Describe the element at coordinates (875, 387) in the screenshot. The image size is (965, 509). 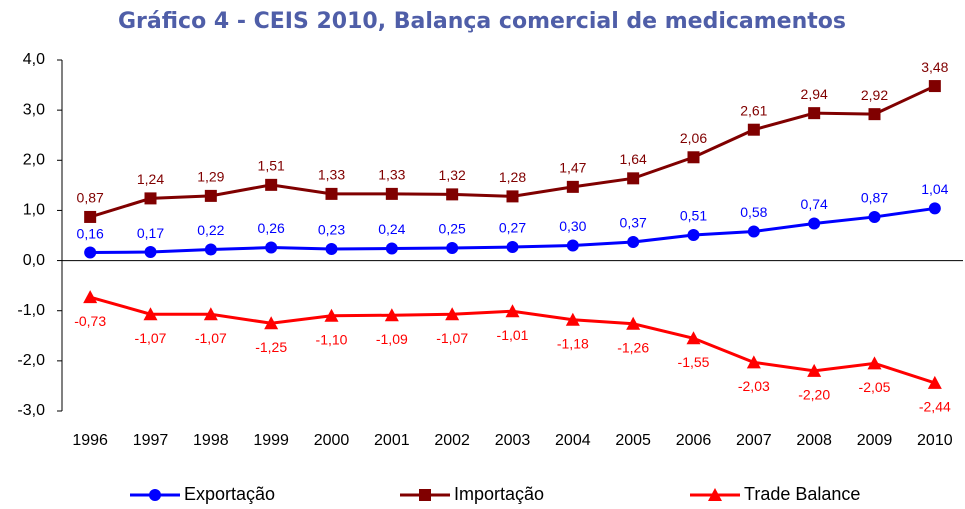
I see `data-label: -2,05` at that location.